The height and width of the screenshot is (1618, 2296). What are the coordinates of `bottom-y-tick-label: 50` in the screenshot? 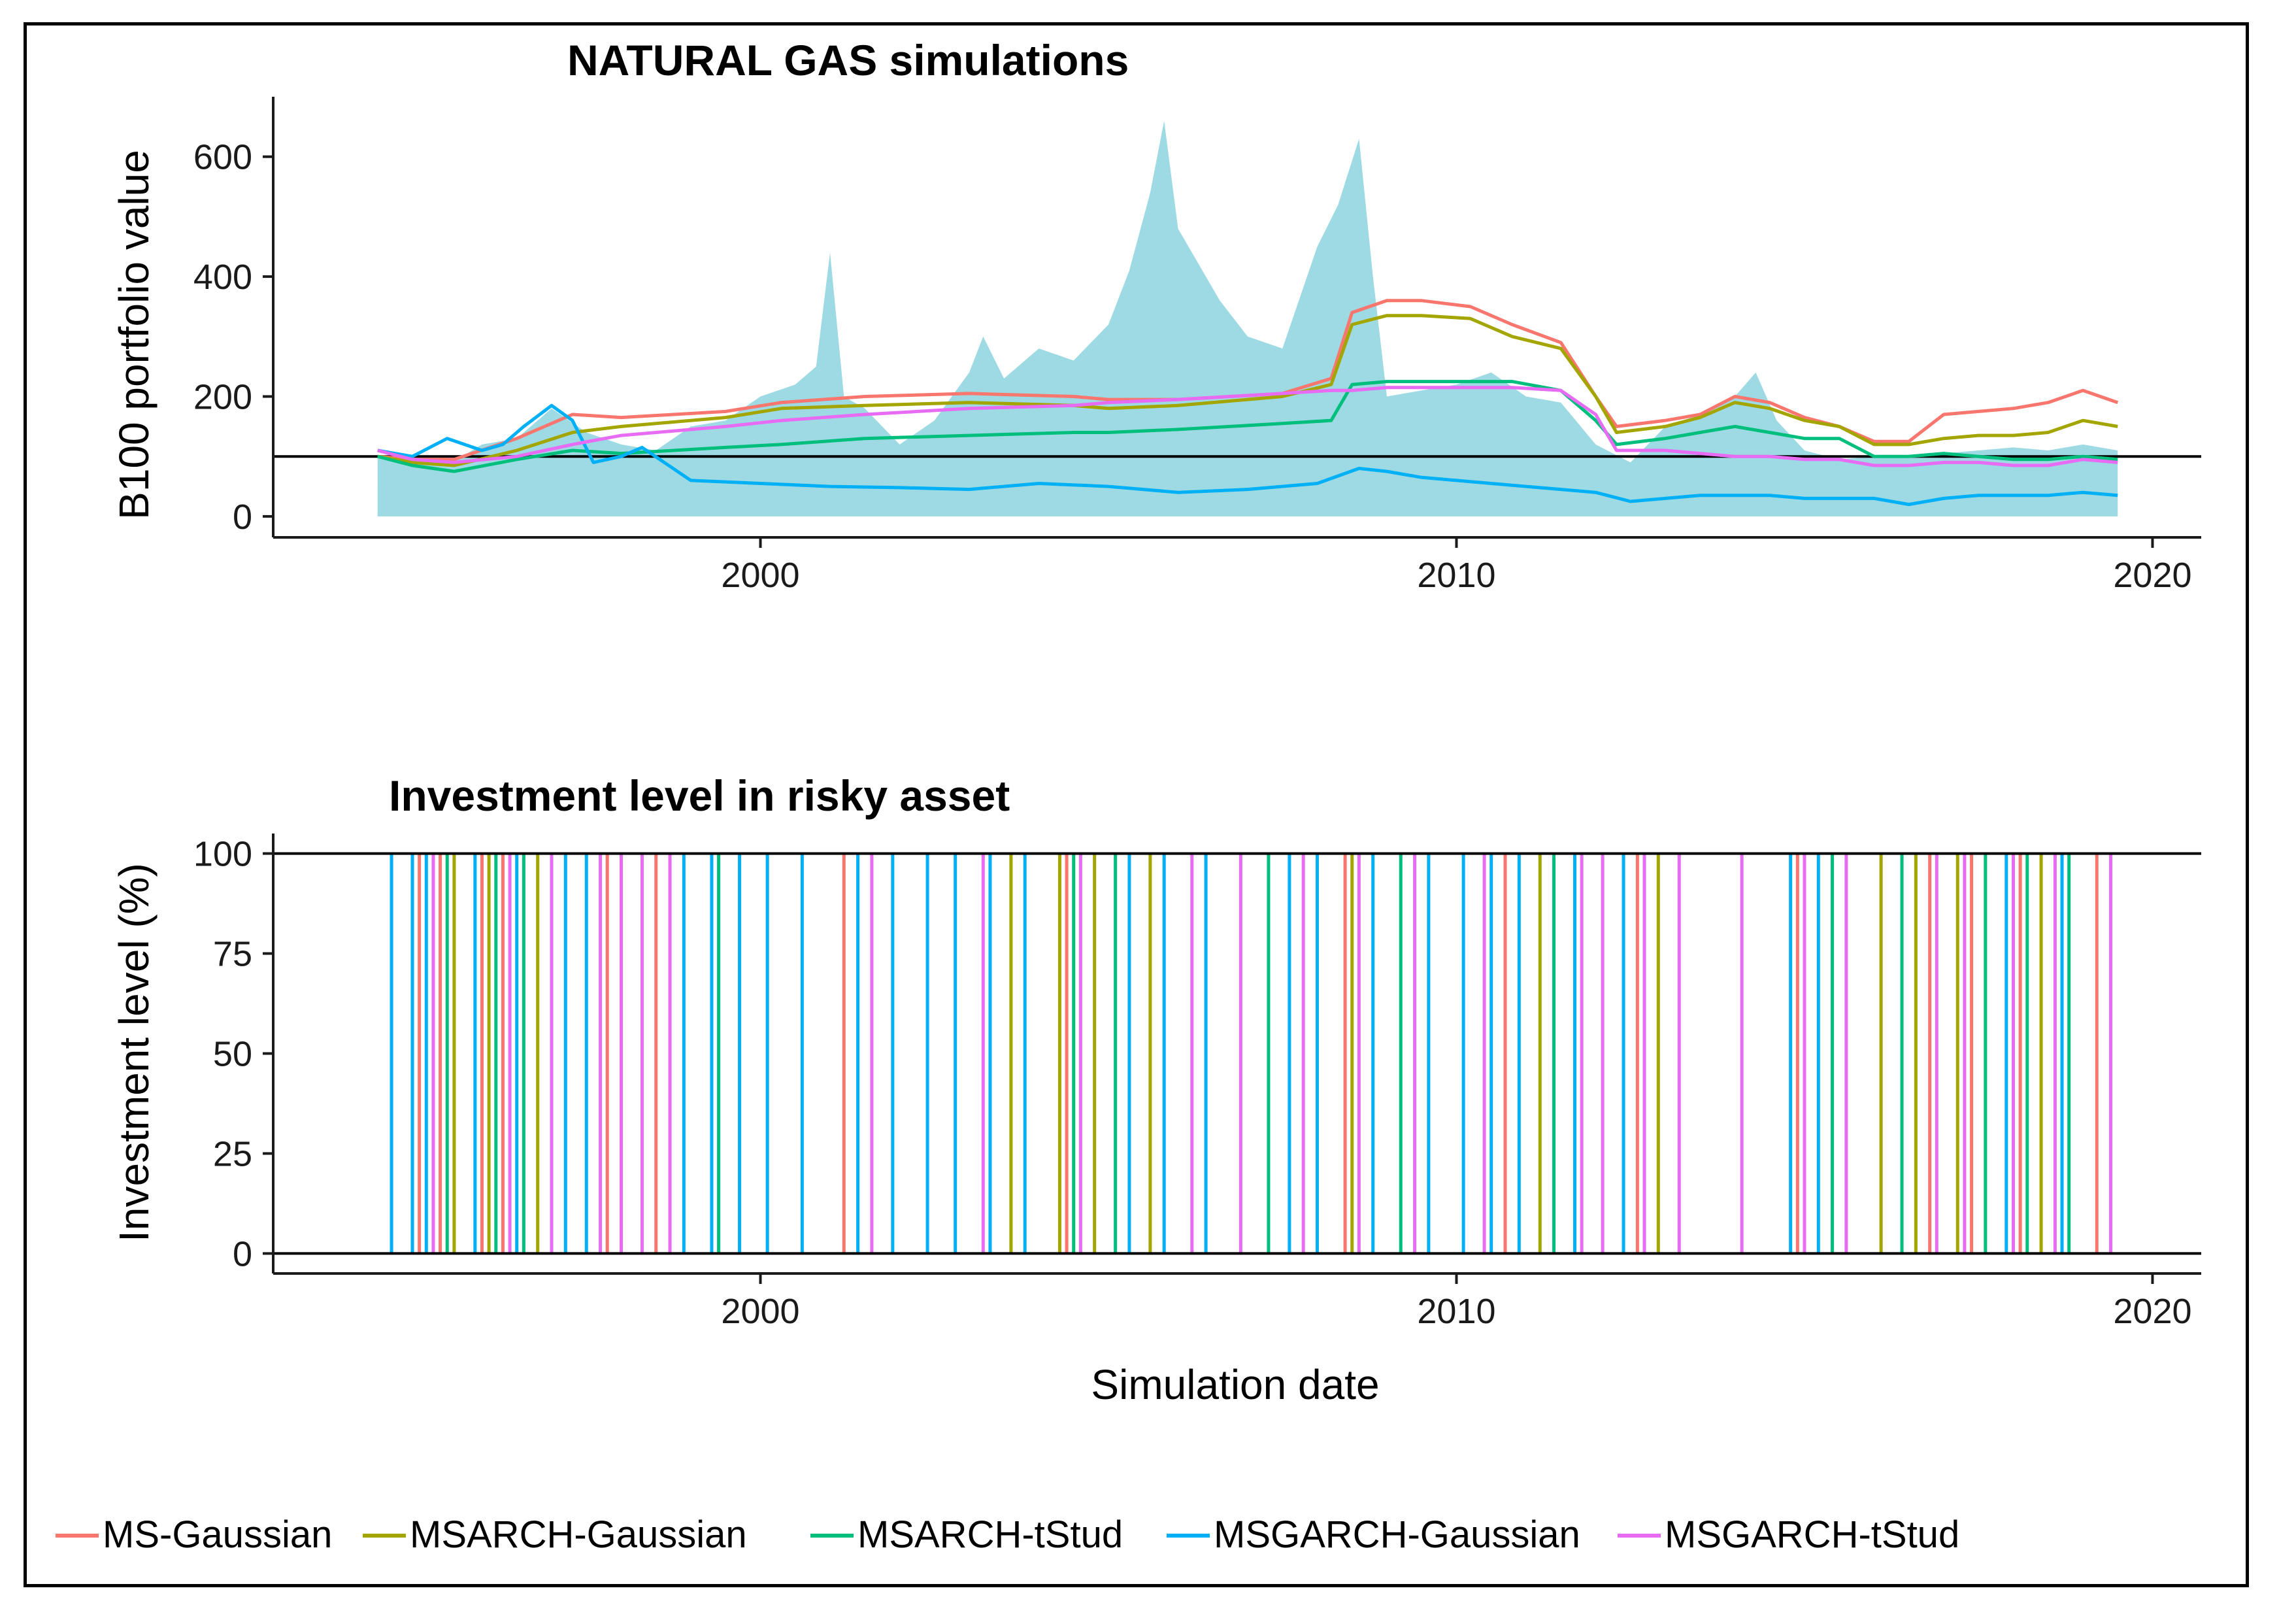 It's located at (232, 1054).